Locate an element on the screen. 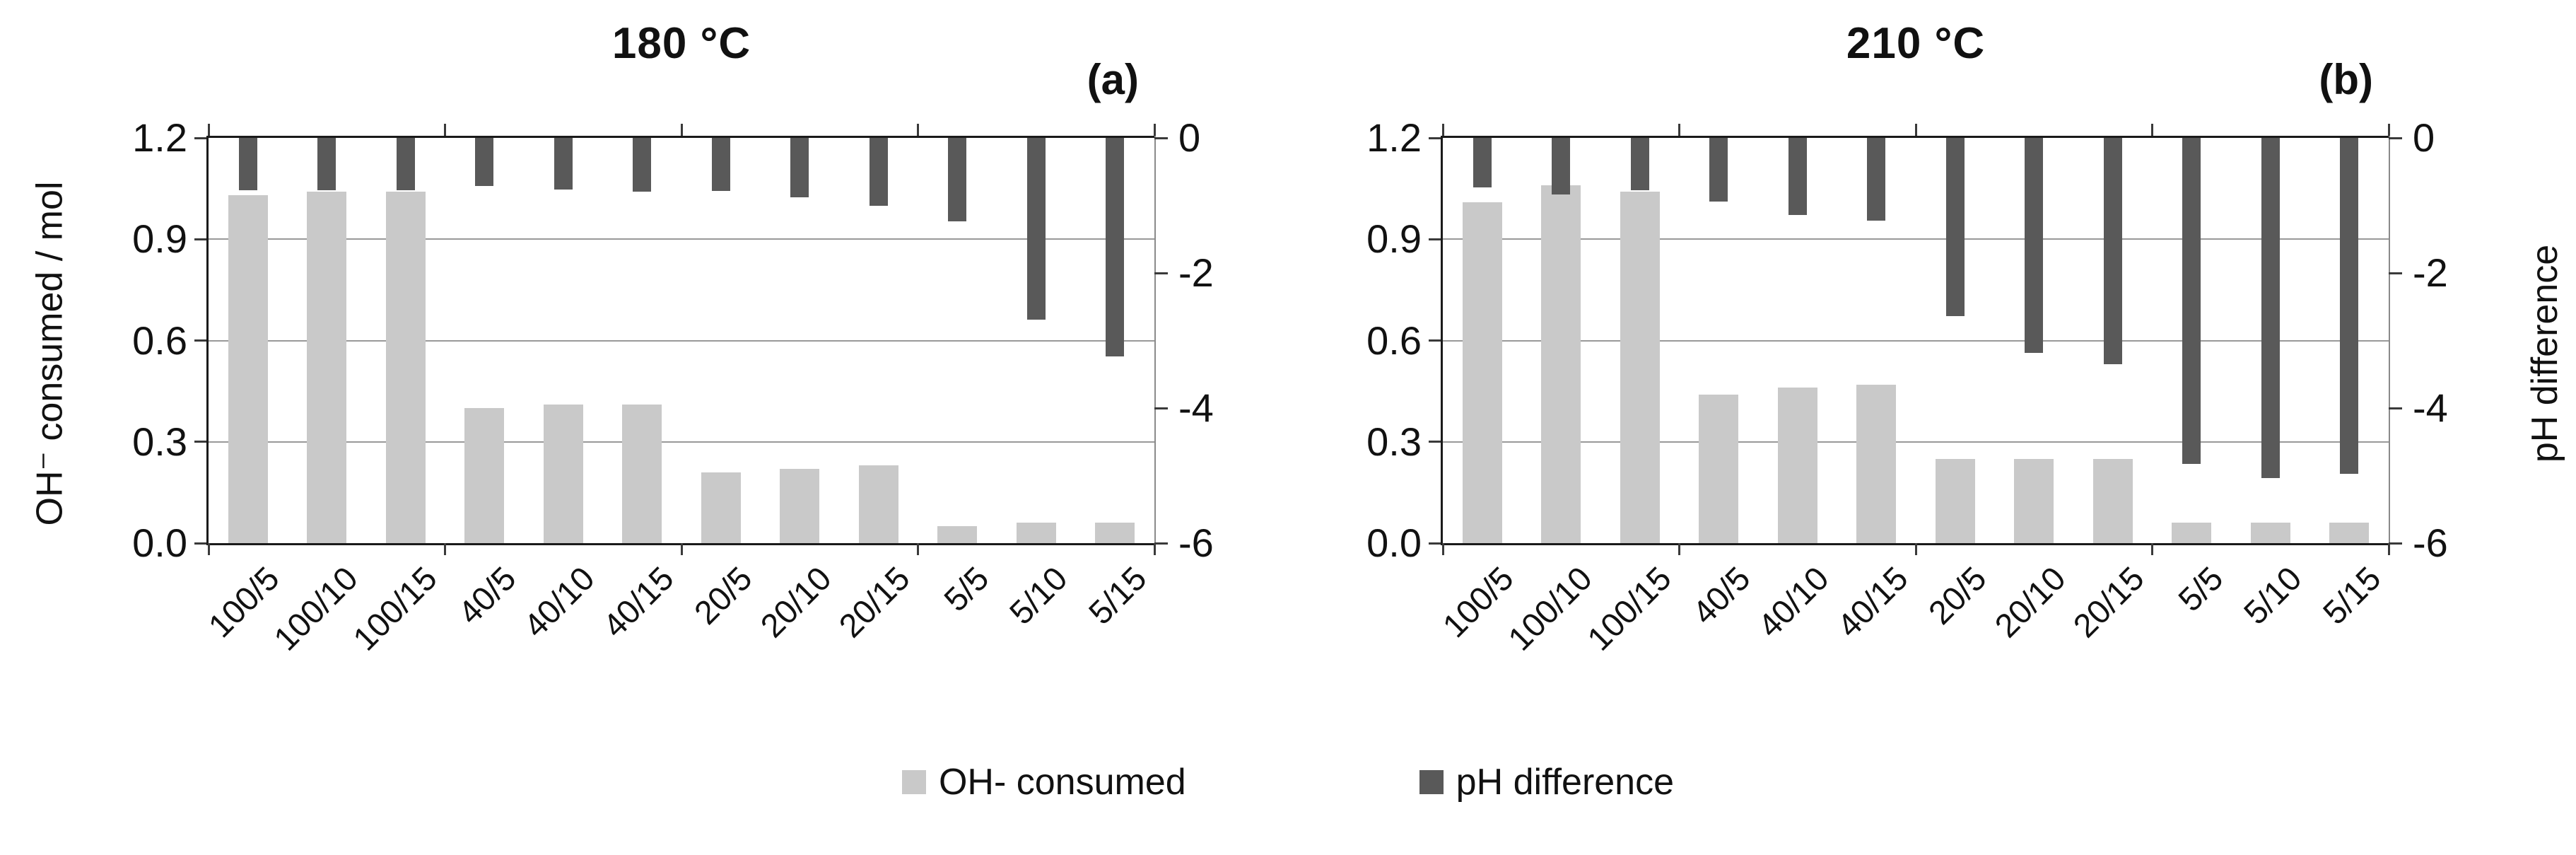  y-tick-label-right: -4 is located at coordinates (2430, 407).